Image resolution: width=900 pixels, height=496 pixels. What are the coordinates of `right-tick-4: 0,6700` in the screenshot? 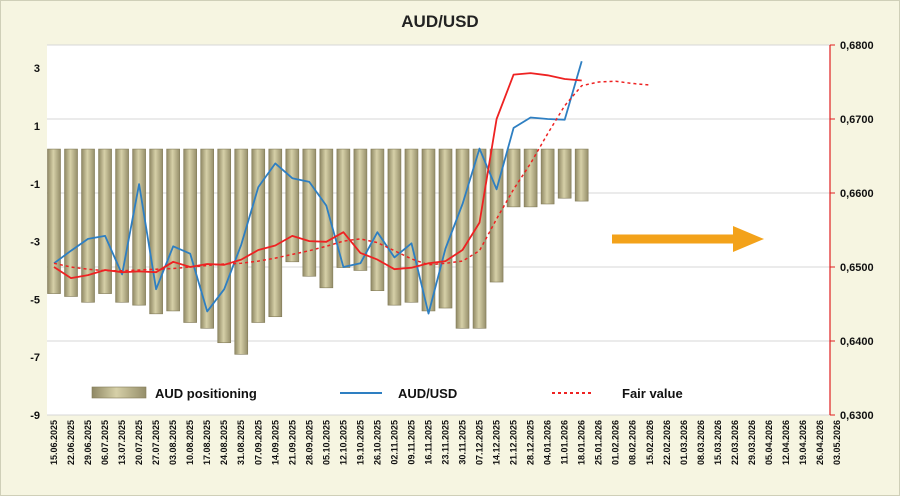 It's located at (857, 120).